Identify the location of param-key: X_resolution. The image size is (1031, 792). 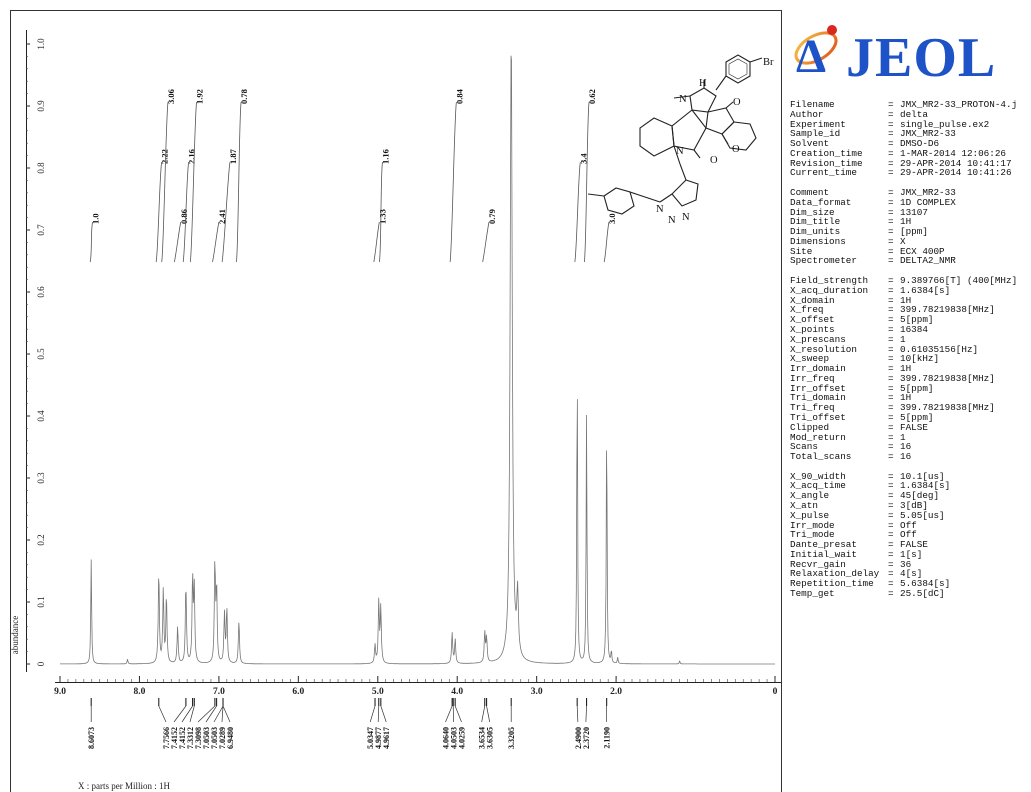
(823, 349).